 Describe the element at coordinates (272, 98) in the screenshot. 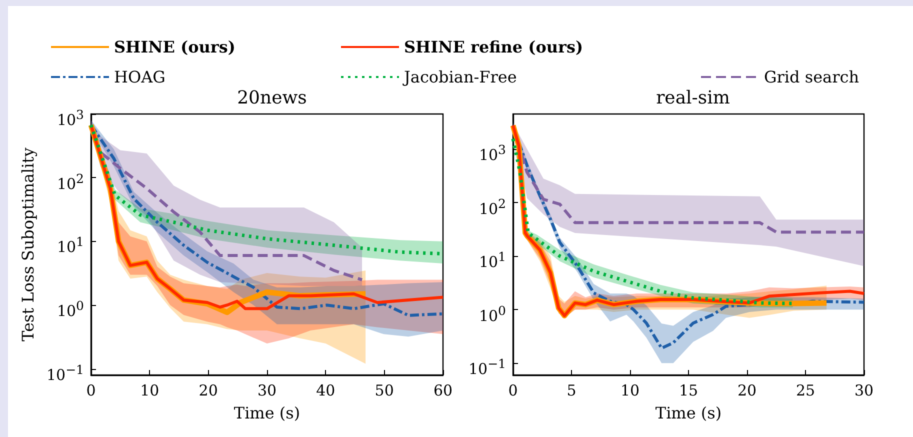

I see `chart-title: 20news` at that location.